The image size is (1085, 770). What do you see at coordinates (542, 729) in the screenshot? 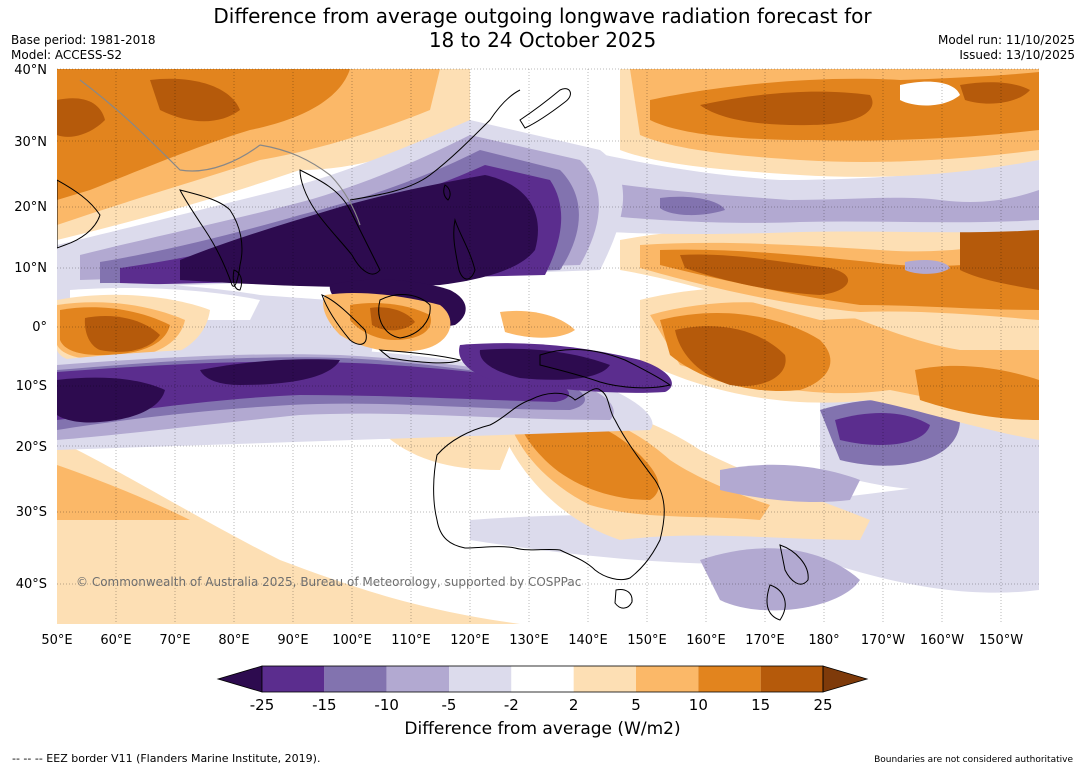
I see `colorbar-title: Difference from average (W/m2)` at bounding box center [542, 729].